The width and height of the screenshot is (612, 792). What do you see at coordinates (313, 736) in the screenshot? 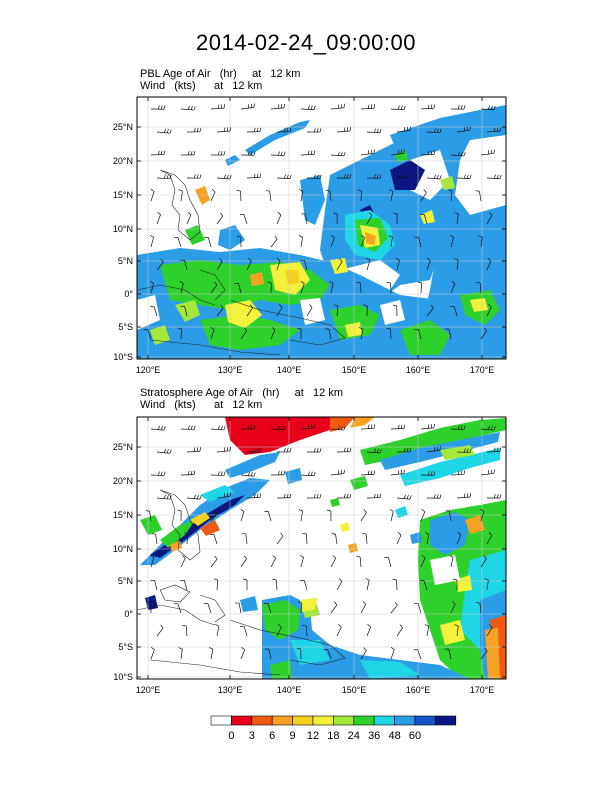
I see `colorbar-label: 12` at bounding box center [313, 736].